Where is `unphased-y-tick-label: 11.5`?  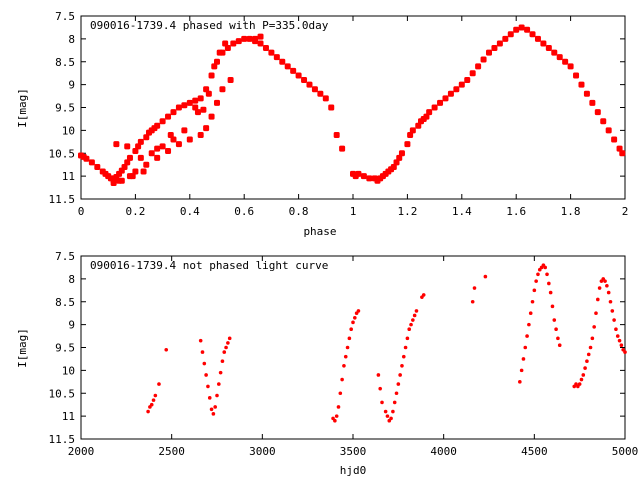
unphased-y-tick-label: 11.5 is located at coordinates (62, 439).